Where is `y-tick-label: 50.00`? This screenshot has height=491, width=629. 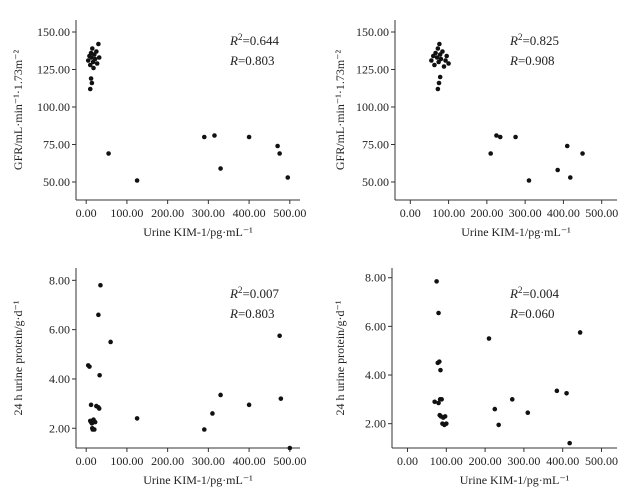 y-tick-label: 50.00 is located at coordinates (56, 182).